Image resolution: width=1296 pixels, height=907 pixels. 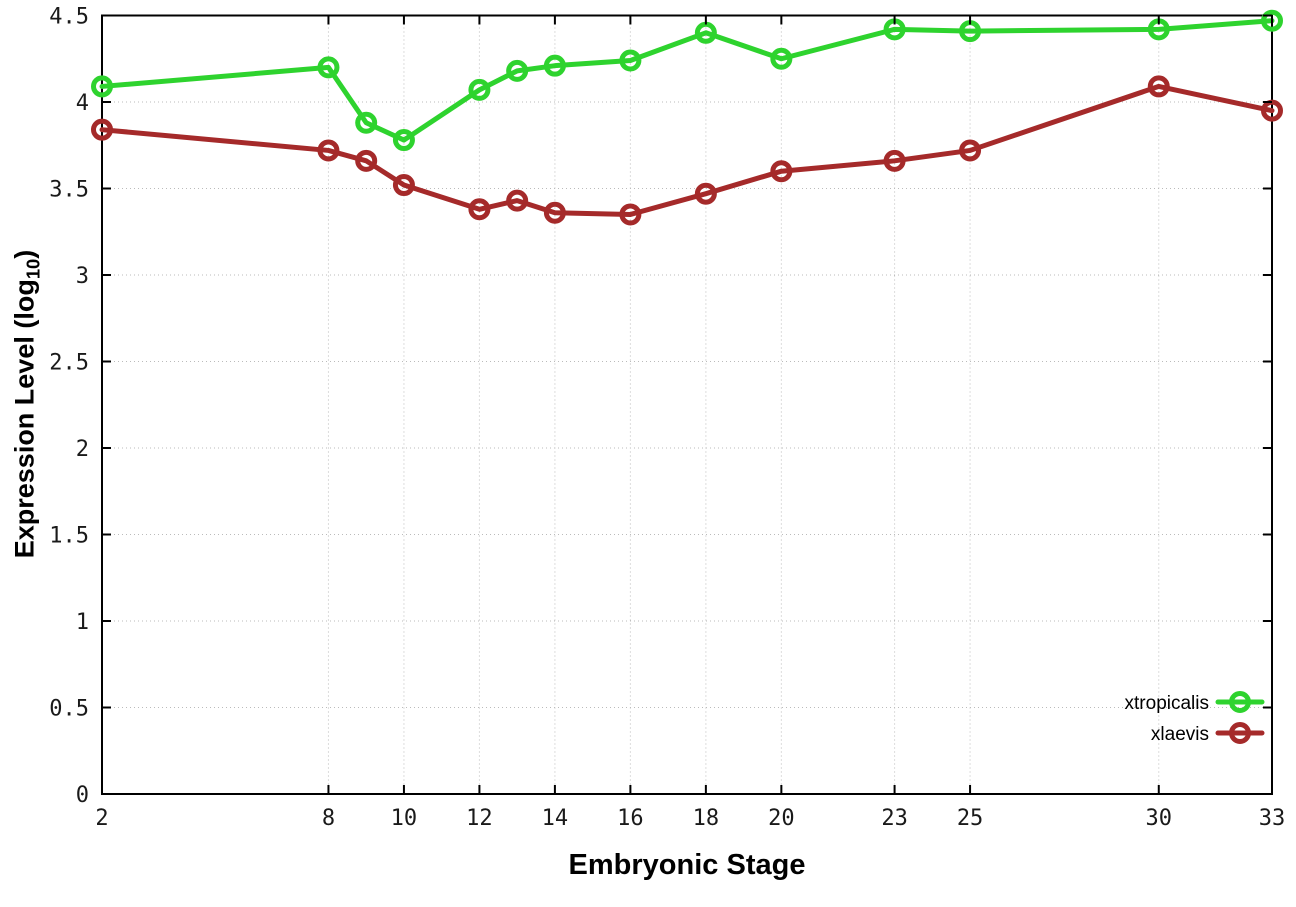 I want to click on x-tick-label: 2, so click(x=101, y=818).